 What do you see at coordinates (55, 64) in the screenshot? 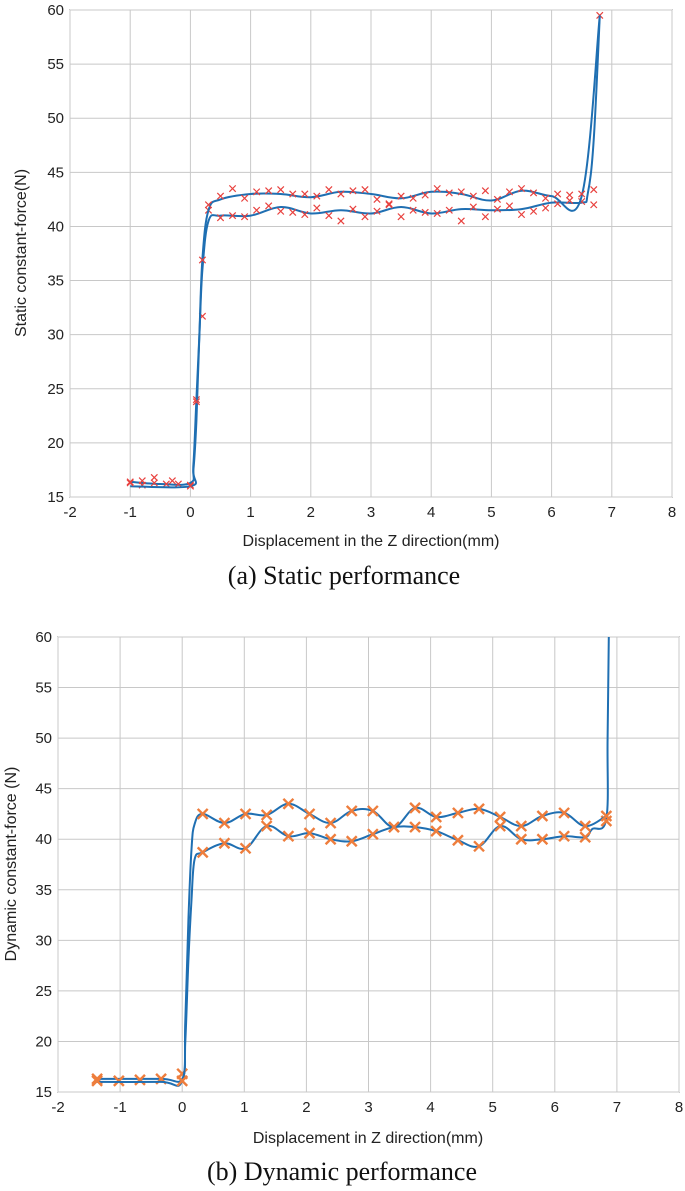
I see `y-tick-label: 55` at bounding box center [55, 64].